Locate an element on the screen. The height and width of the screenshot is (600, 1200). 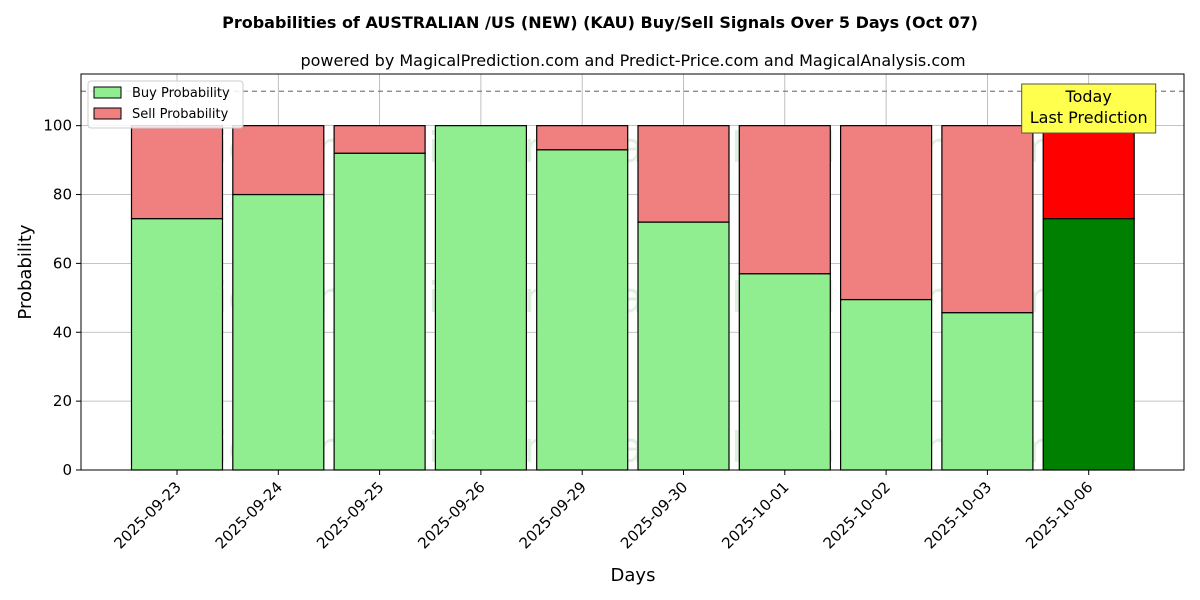
y-axis: 0 20 40 60 80 100 is located at coordinates (62, 298).